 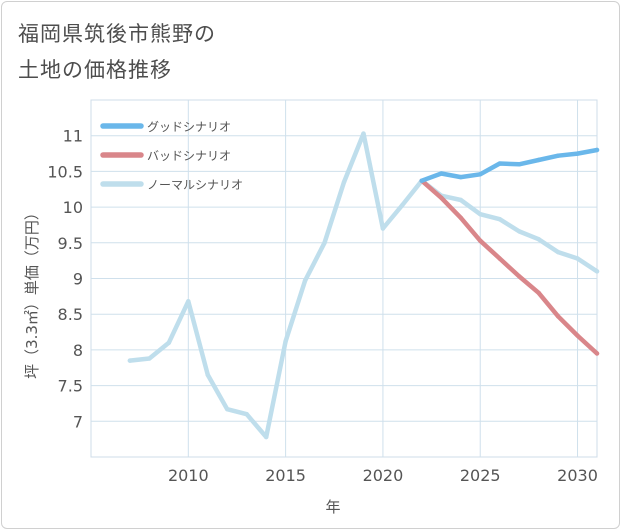 I want to click on chart-title-line-2: 土地の価格推移, so click(x=95, y=70).